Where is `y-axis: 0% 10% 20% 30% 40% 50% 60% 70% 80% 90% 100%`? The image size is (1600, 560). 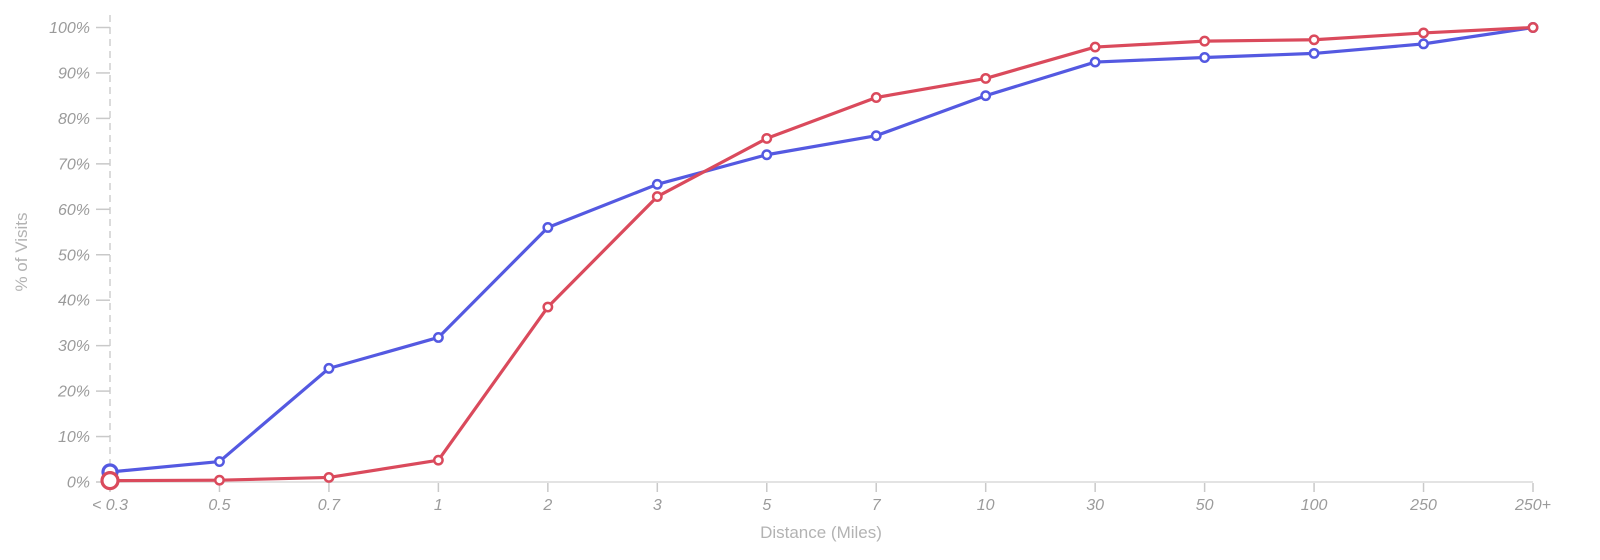 y-axis: 0% 10% 20% 30% 40% 50% 60% 70% 80% 90% 100% is located at coordinates (80, 253).